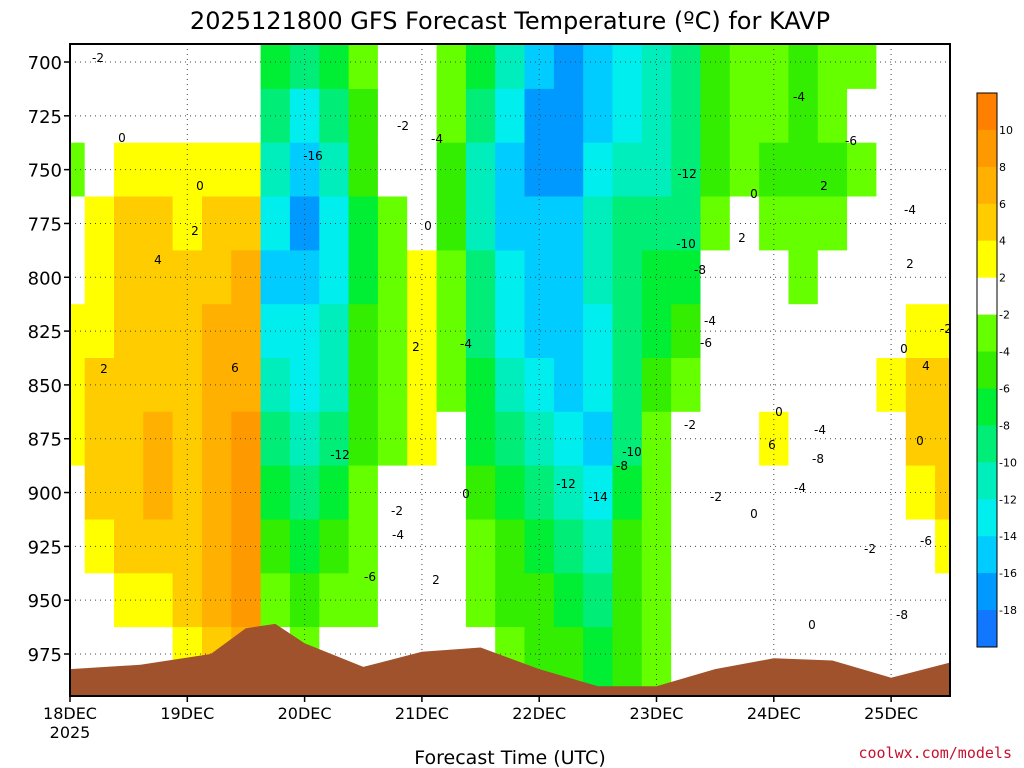 The width and height of the screenshot is (1024, 768). I want to click on credit-link: coolwx.com/models, so click(935, 753).